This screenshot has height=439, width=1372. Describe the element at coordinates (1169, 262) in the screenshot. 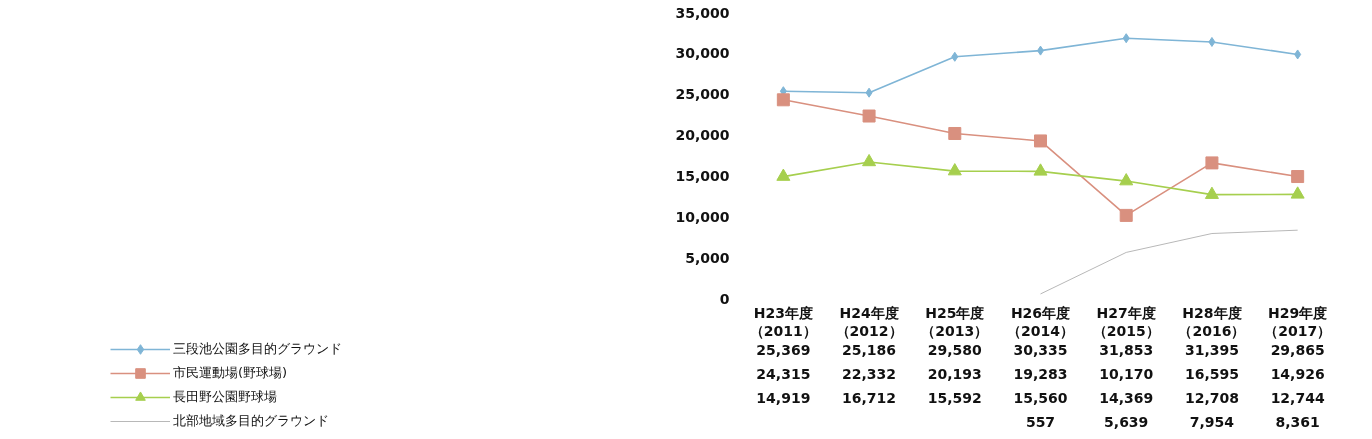

I see `line-series` at that location.